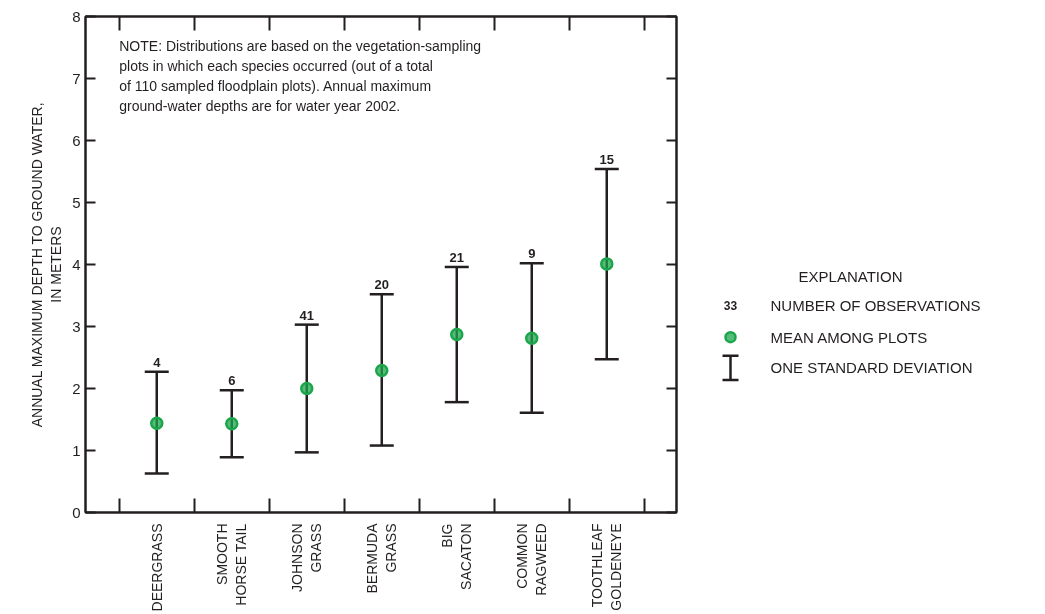 The height and width of the screenshot is (614, 1045). I want to click on y-tick-label: 5, so click(76, 202).